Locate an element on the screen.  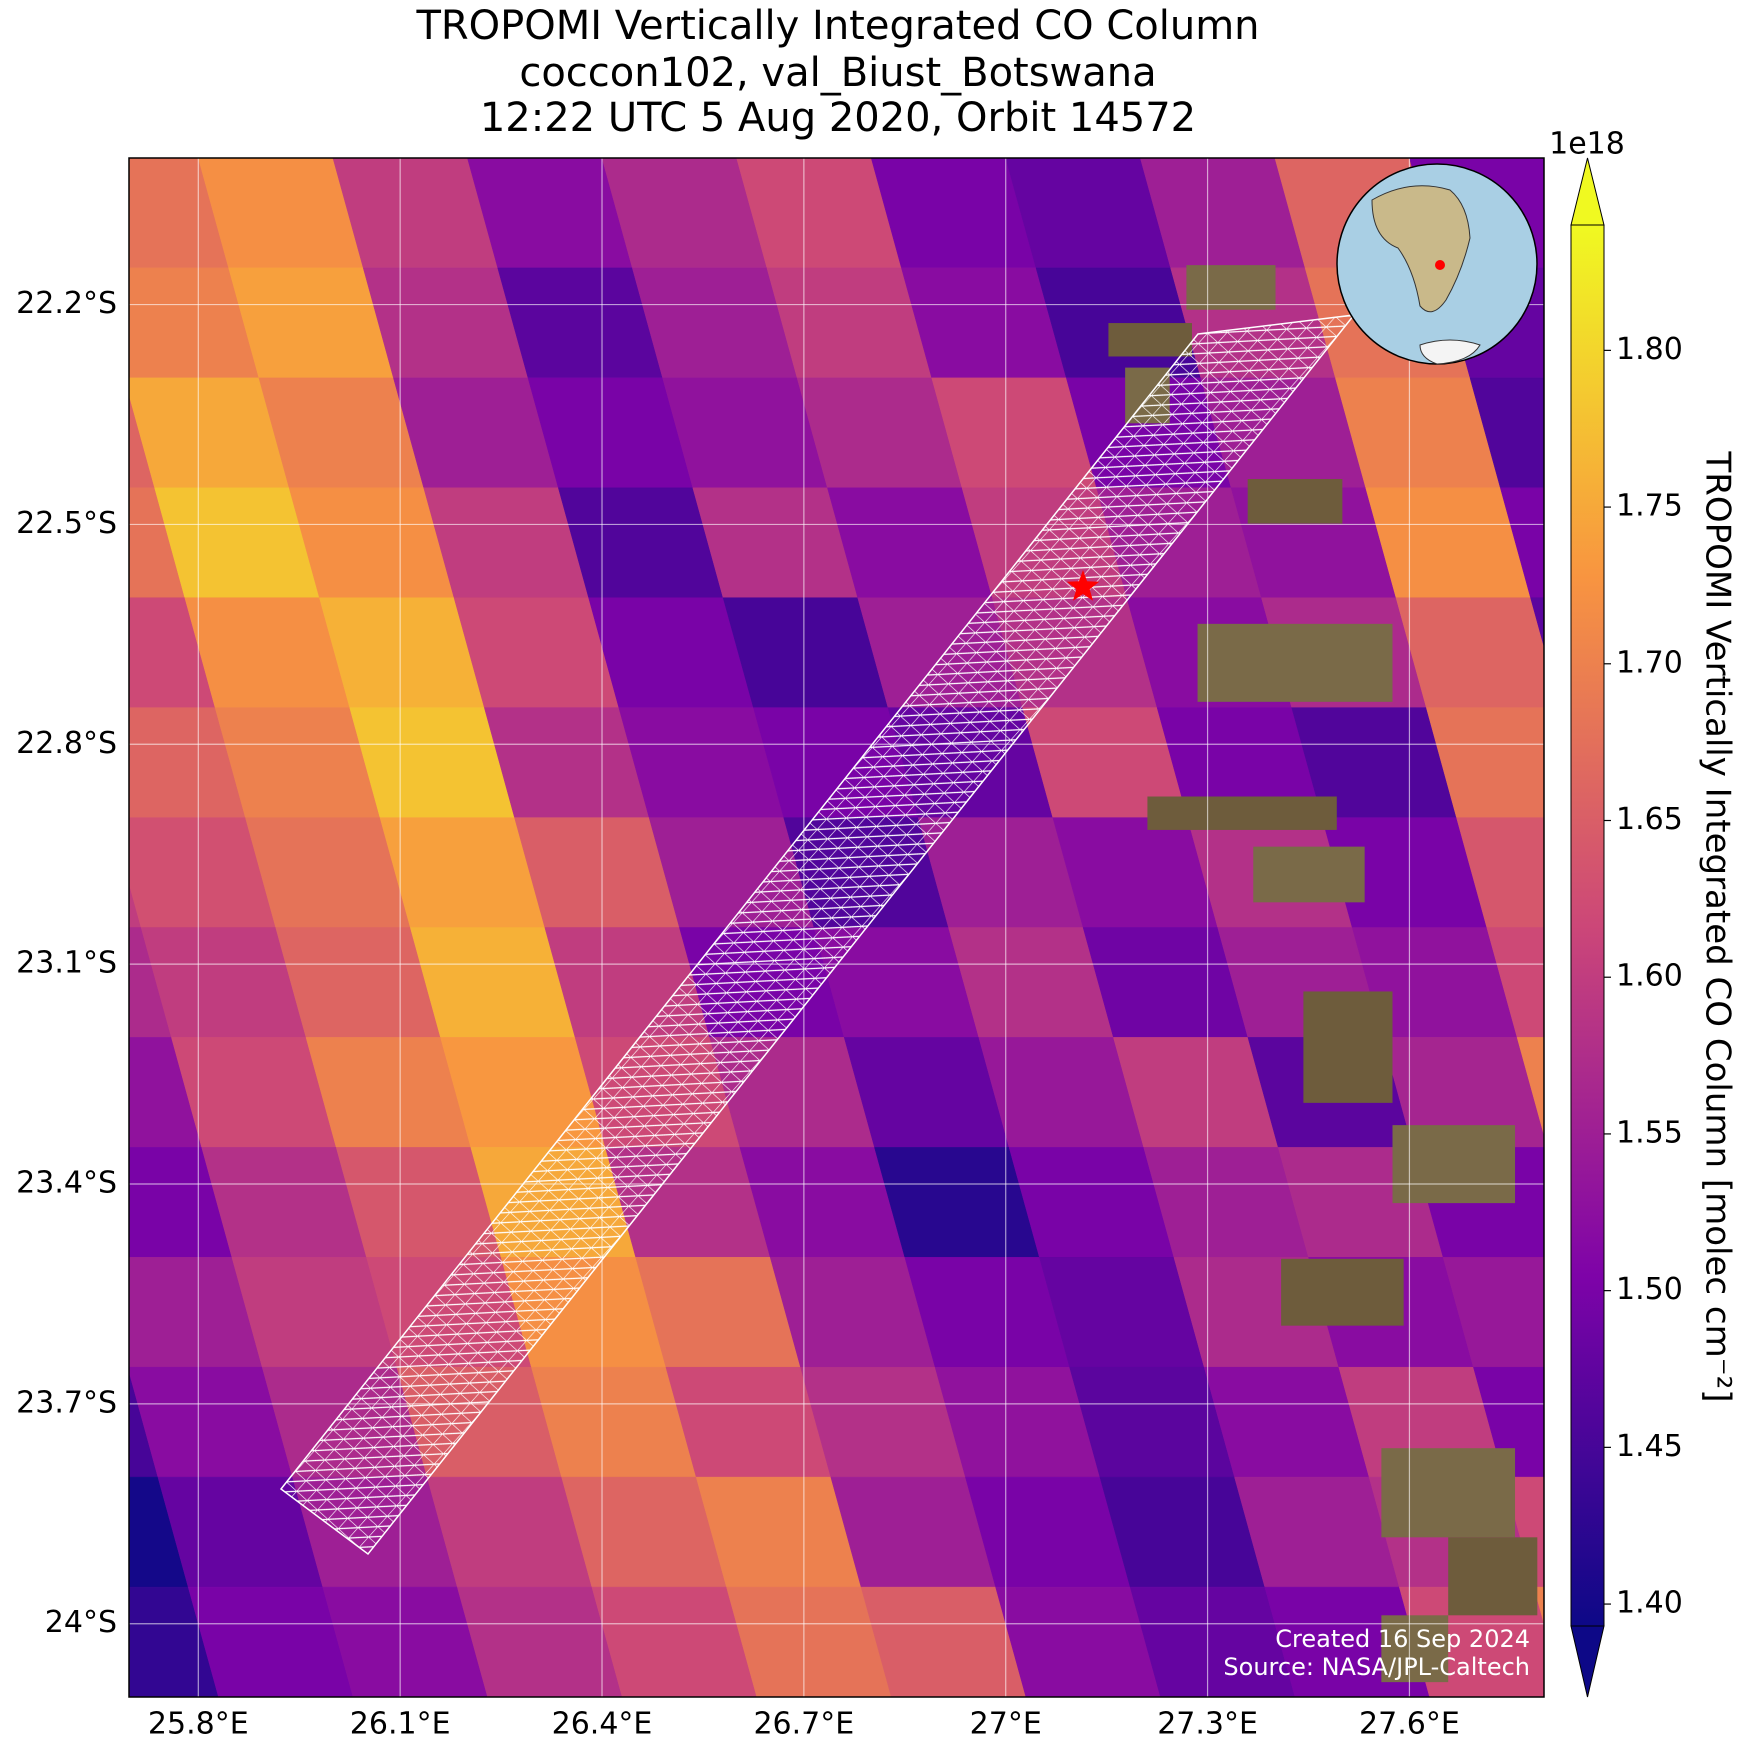
y-tick-label: 22.2°S is located at coordinates (66, 303).